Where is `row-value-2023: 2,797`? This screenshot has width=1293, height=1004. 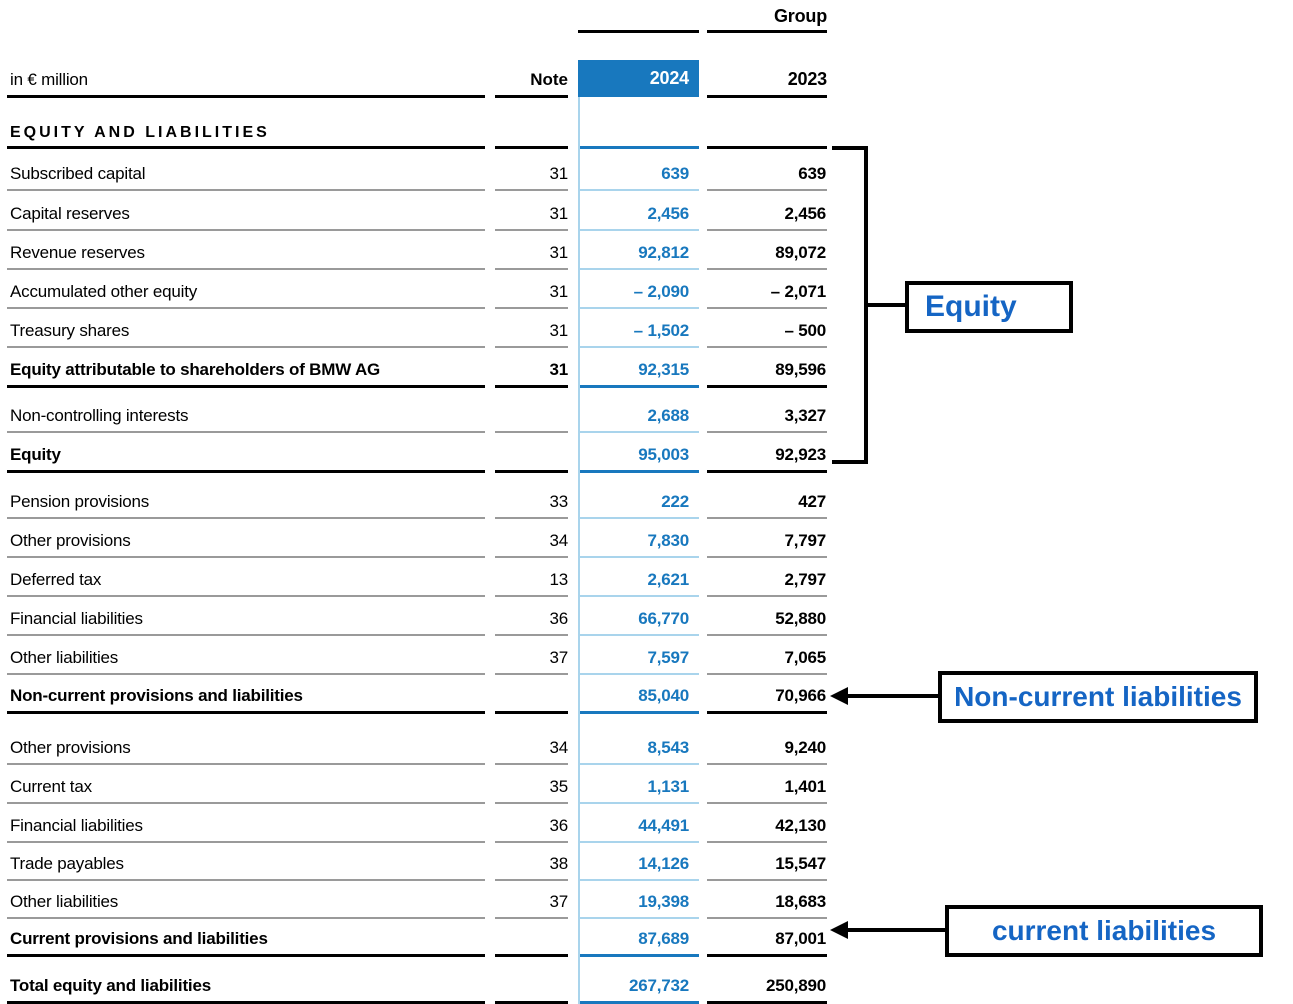 row-value-2023: 2,797 is located at coordinates (767, 583).